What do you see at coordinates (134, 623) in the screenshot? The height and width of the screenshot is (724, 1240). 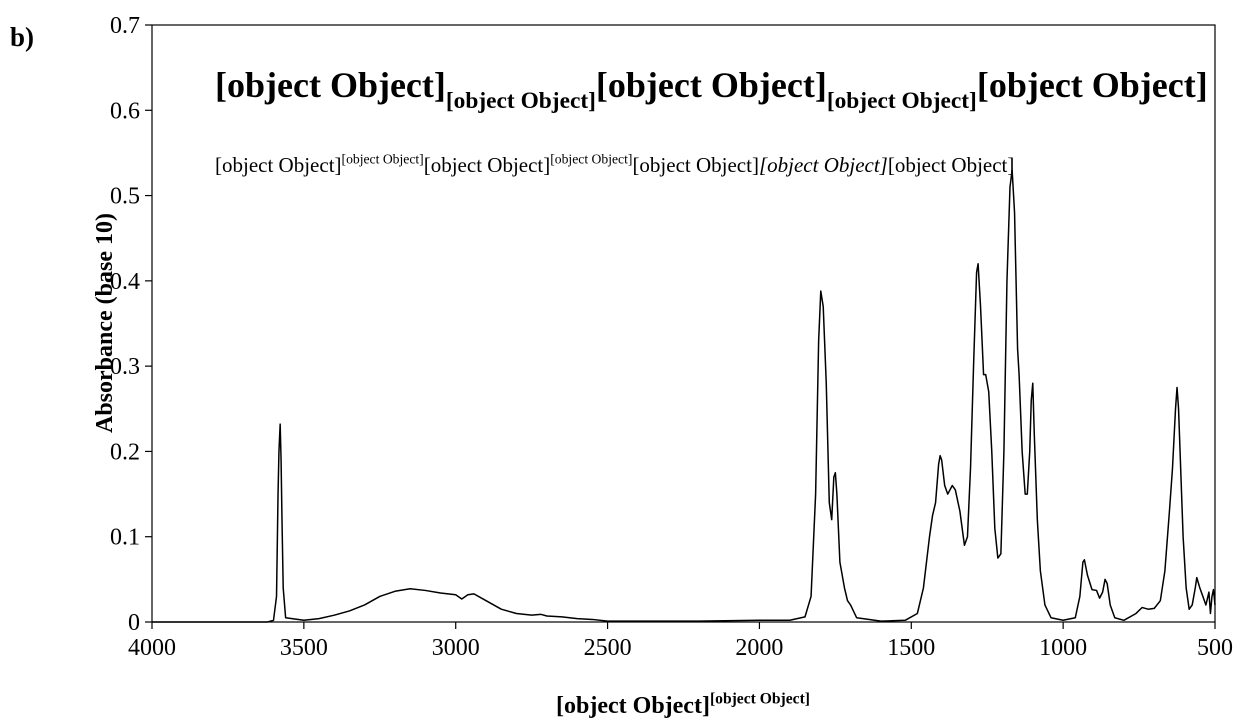 I see `y-tick-label: 0` at bounding box center [134, 623].